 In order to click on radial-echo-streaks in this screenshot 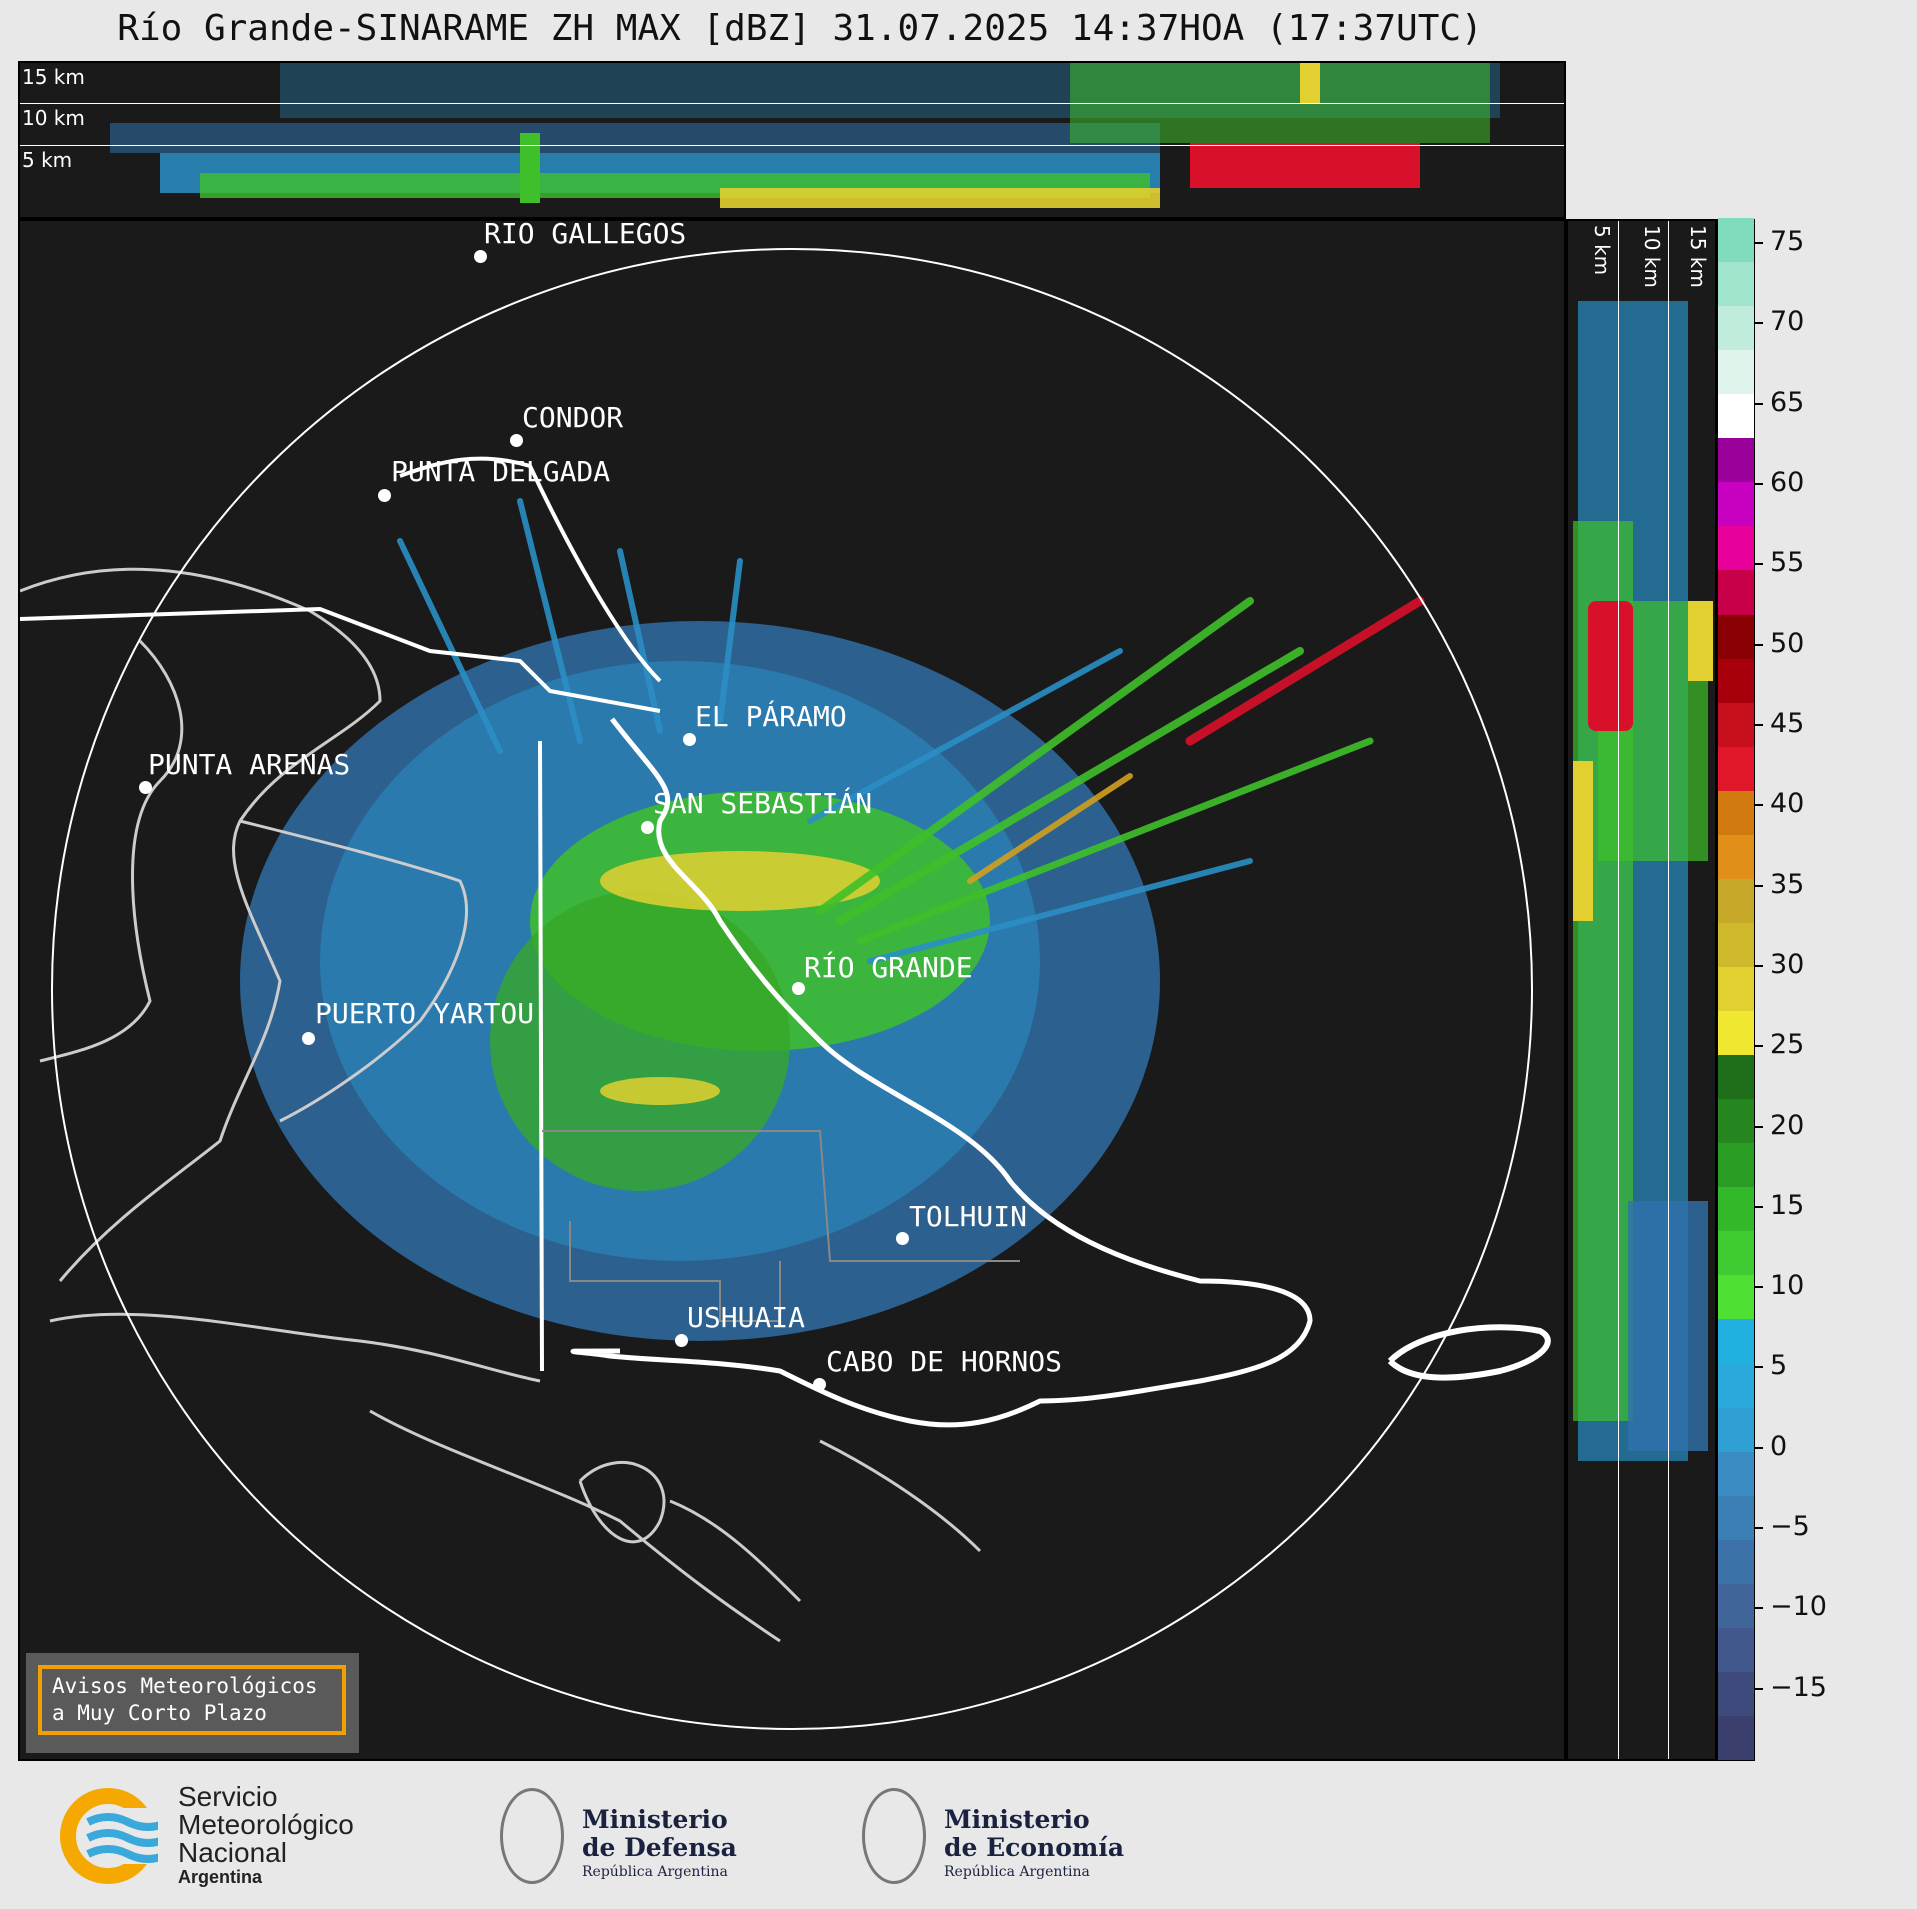, I will do `click(911, 731)`.